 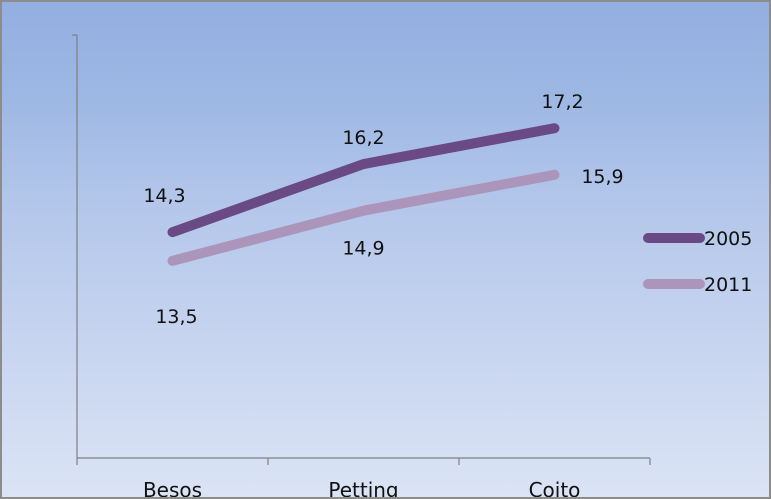 I want to click on x-tick-label: Petting, so click(x=363, y=488).